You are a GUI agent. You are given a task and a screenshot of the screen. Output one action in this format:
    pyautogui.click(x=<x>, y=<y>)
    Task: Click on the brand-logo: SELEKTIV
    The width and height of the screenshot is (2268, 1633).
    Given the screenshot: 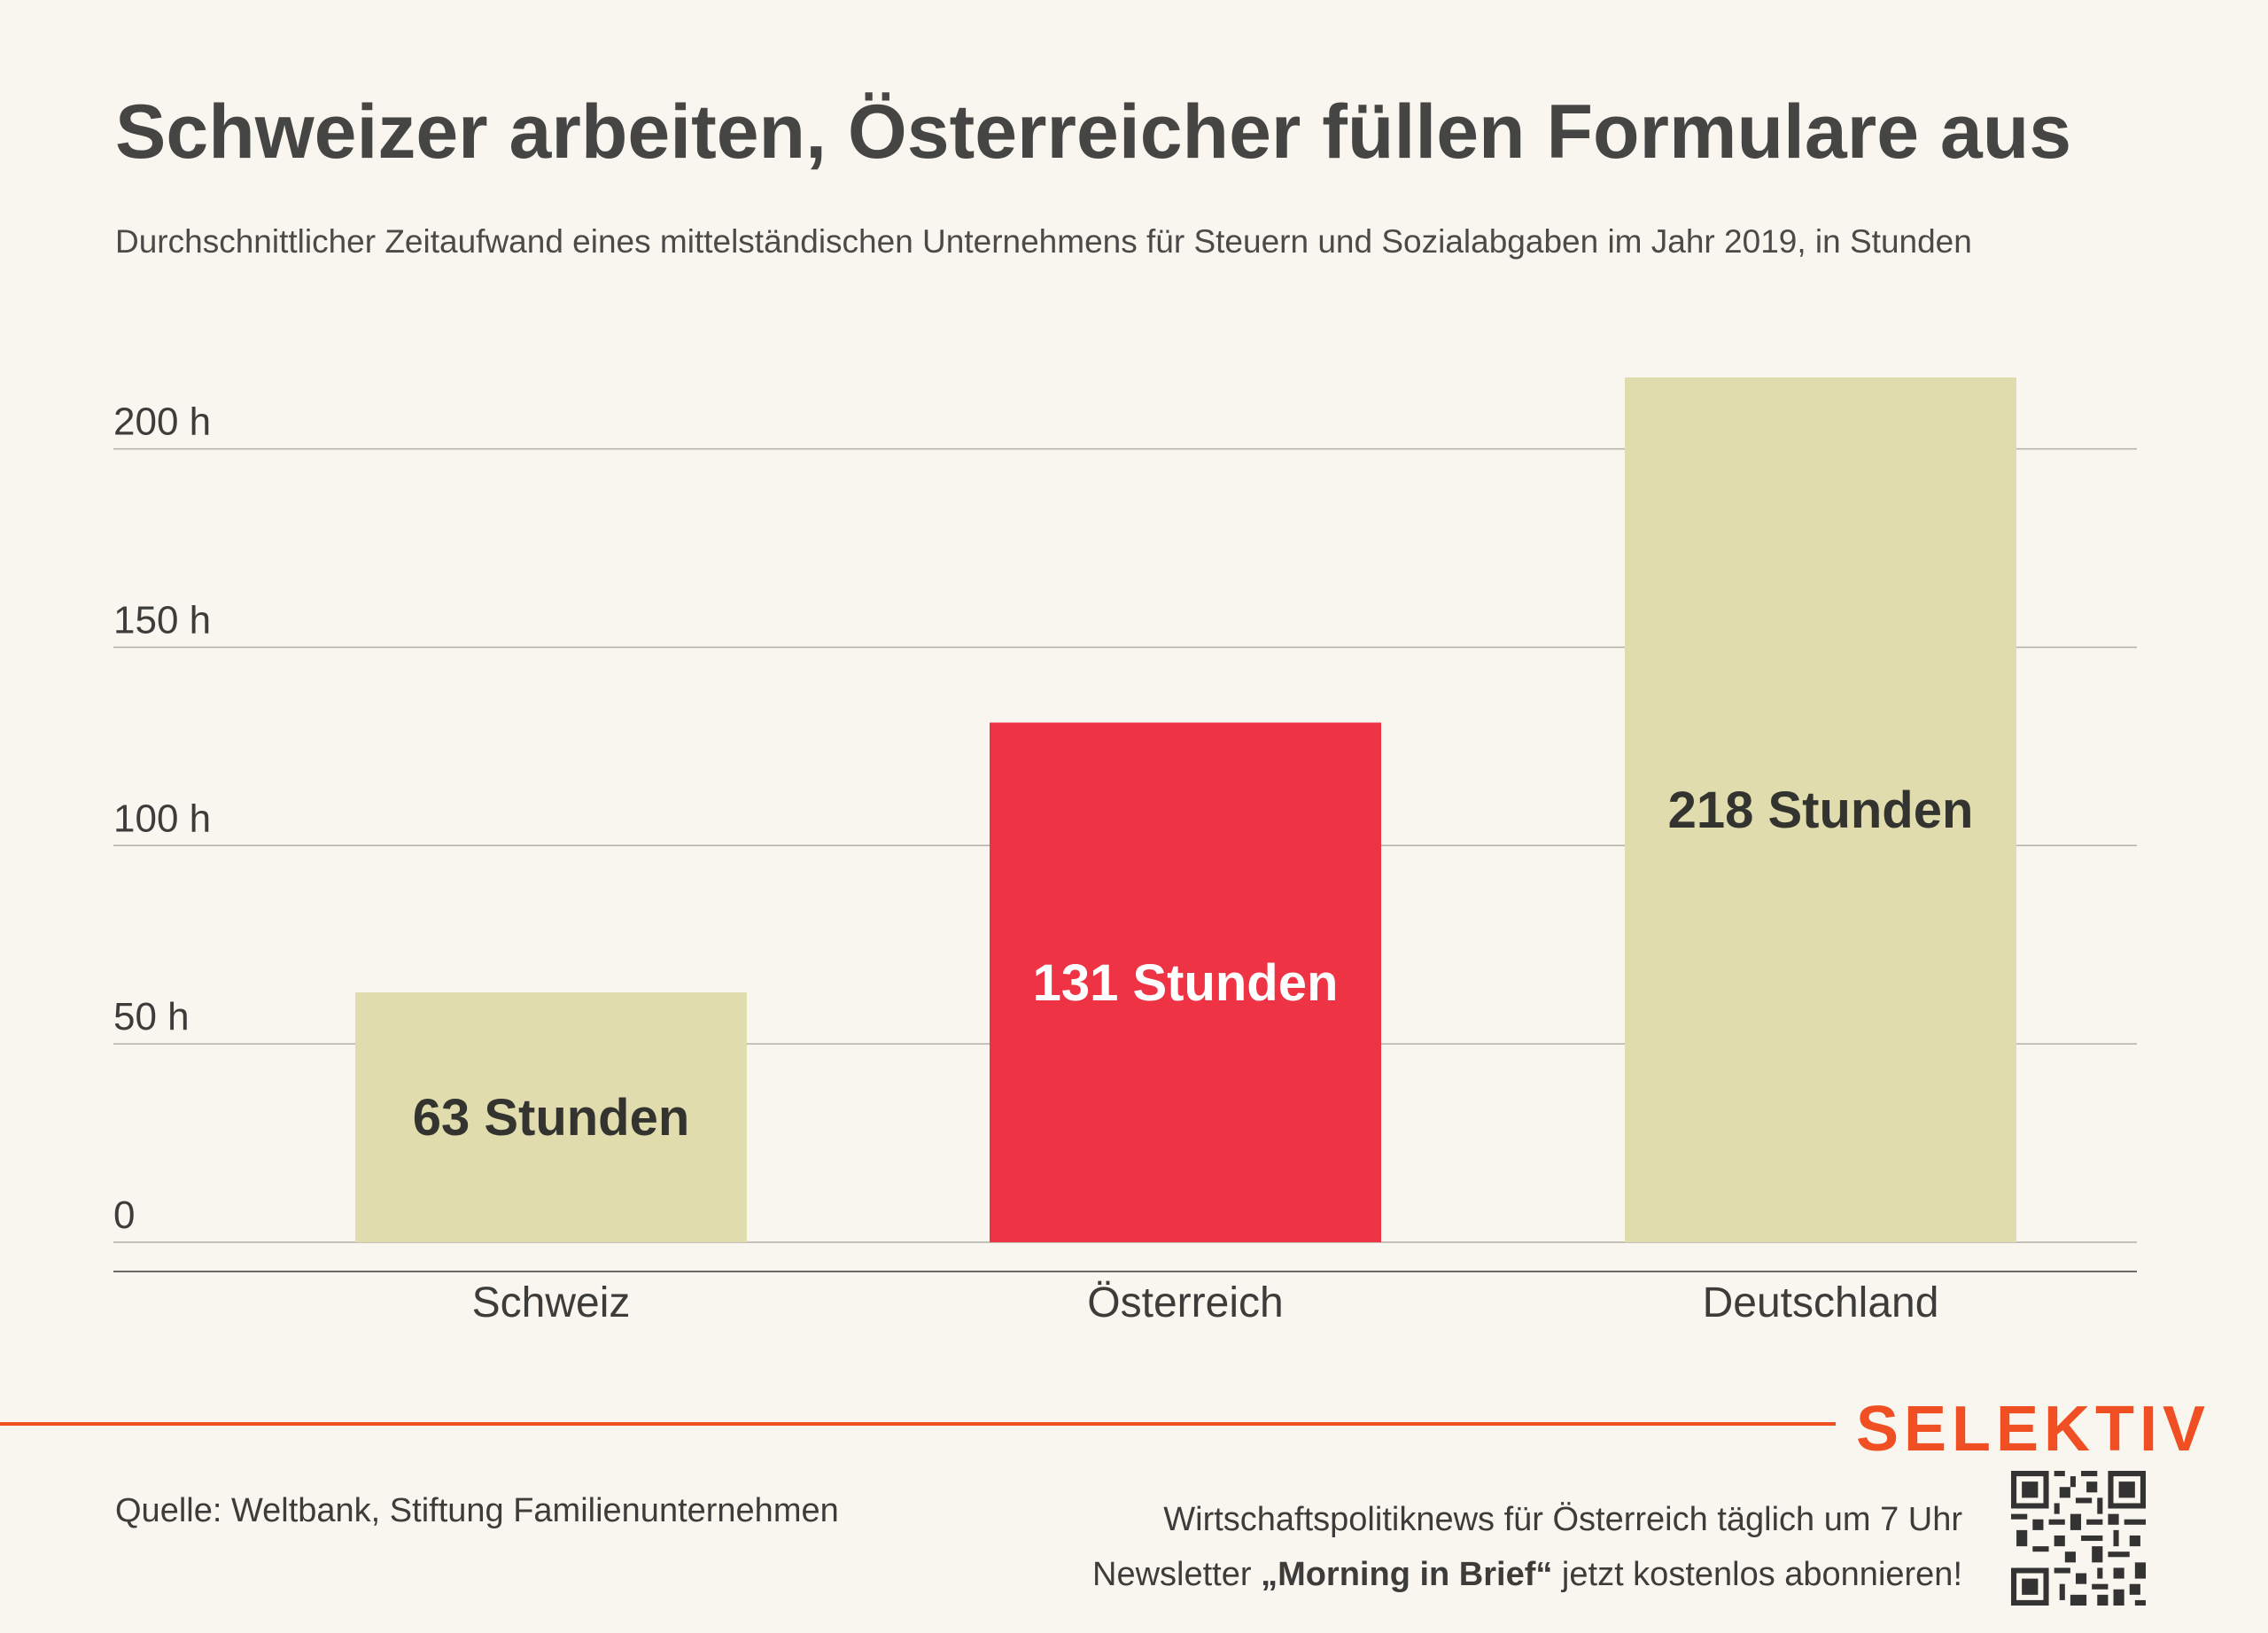 What is the action you would take?
    pyautogui.click(x=2033, y=1429)
    